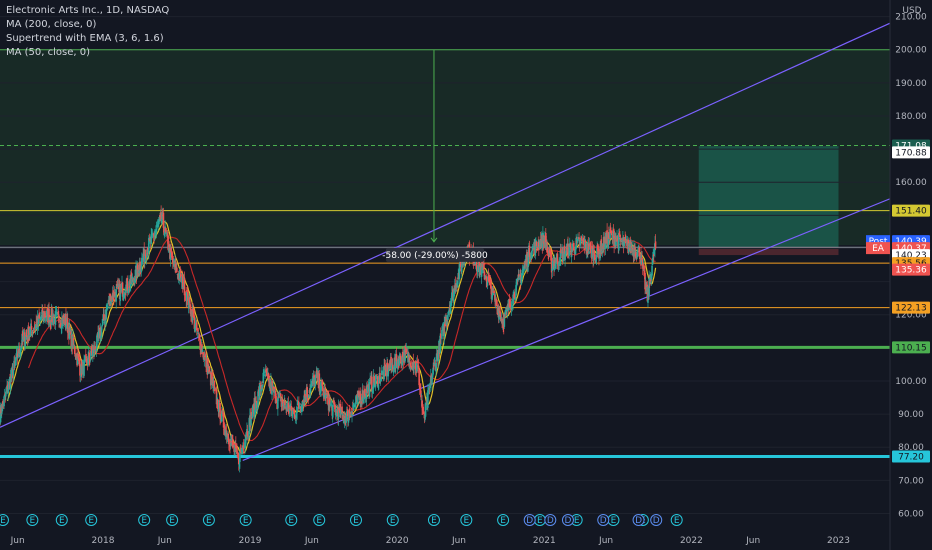 The width and height of the screenshot is (932, 550). I want to click on price-tag-label: 77.20, so click(911, 457).